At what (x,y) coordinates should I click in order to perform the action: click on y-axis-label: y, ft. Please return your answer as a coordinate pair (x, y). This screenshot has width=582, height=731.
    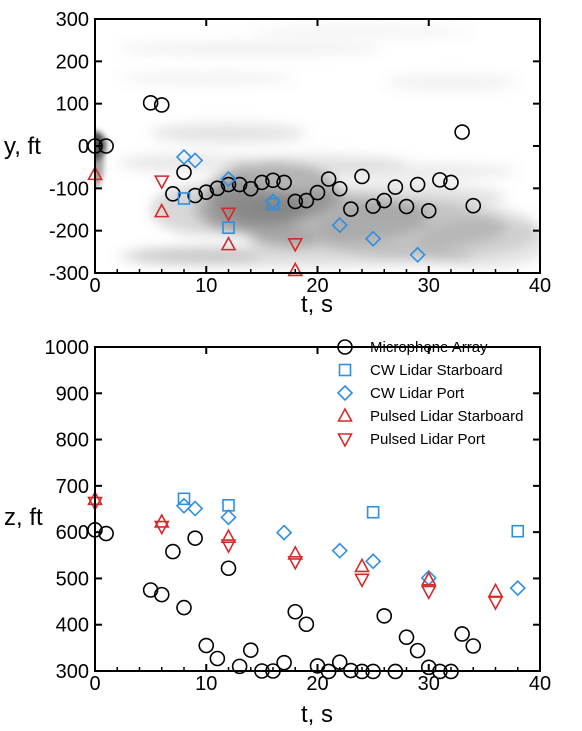
    Looking at the image, I should click on (22, 146).